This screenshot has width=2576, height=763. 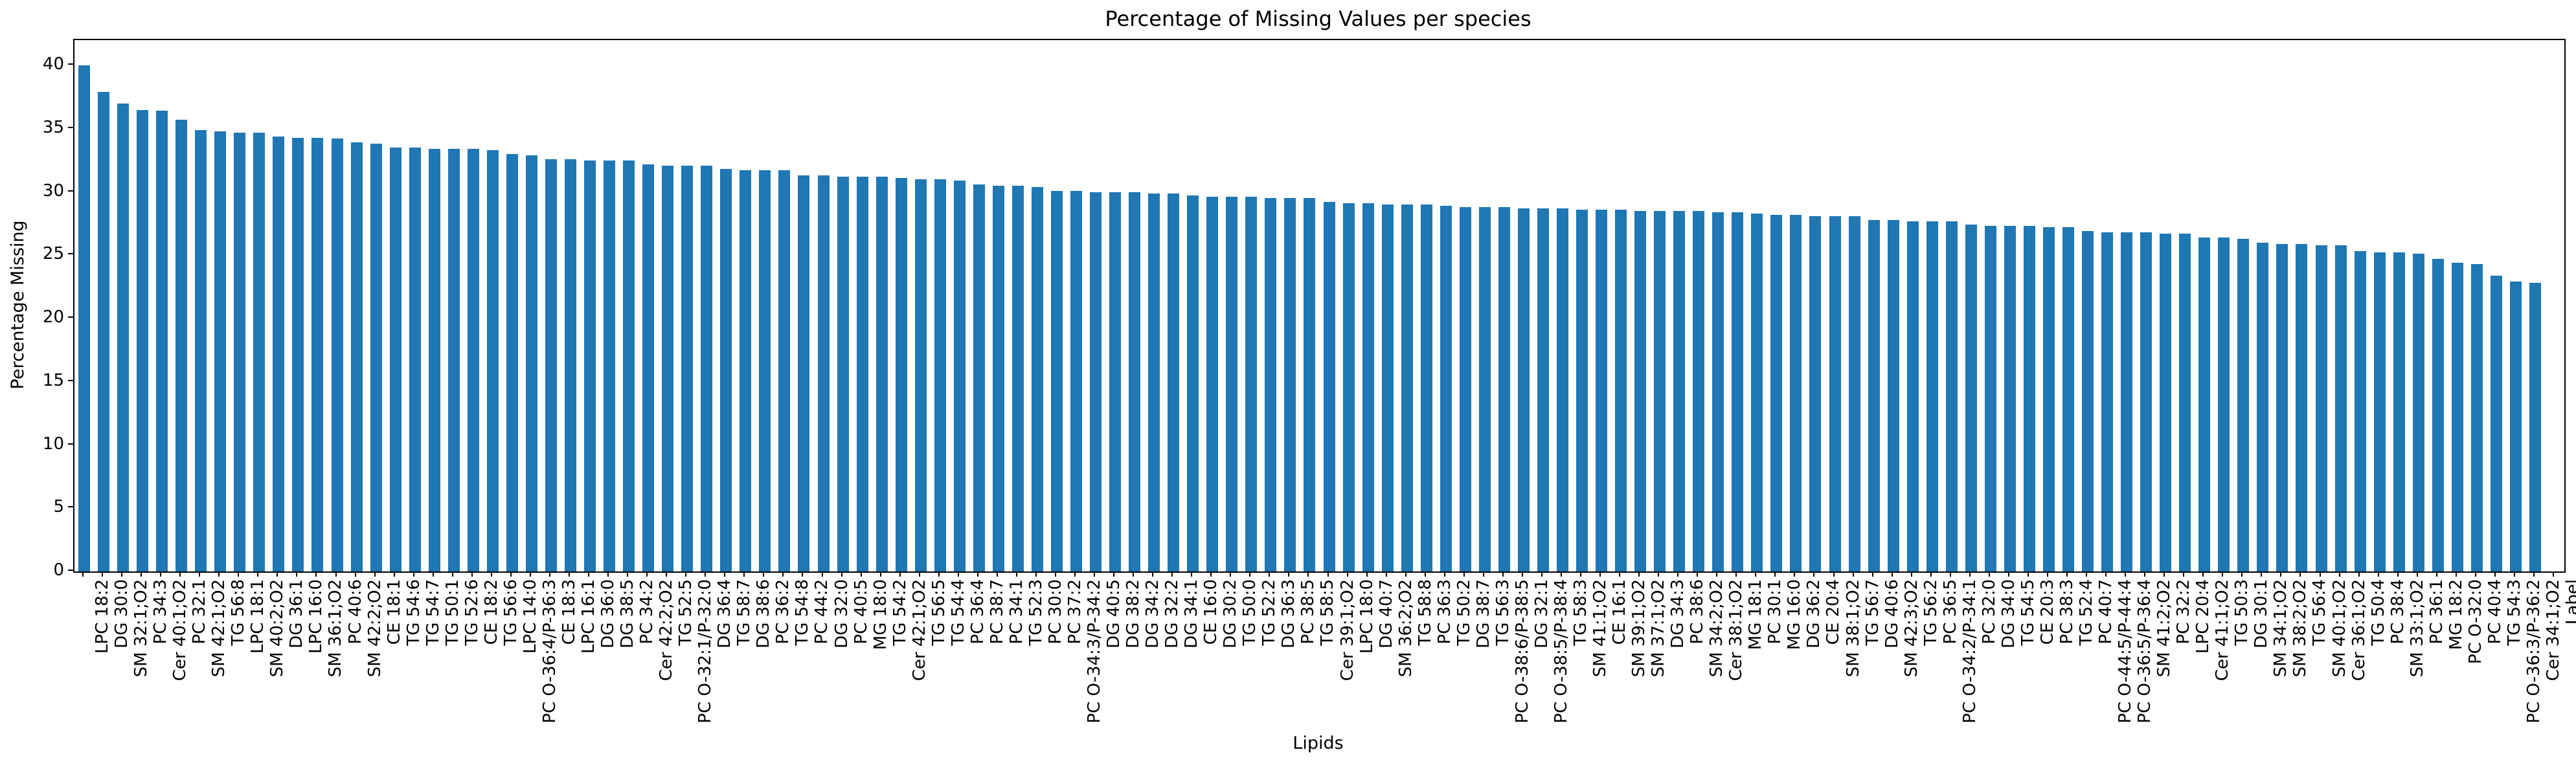 What do you see at coordinates (53, 64) in the screenshot?
I see `y-tick-label: 40` at bounding box center [53, 64].